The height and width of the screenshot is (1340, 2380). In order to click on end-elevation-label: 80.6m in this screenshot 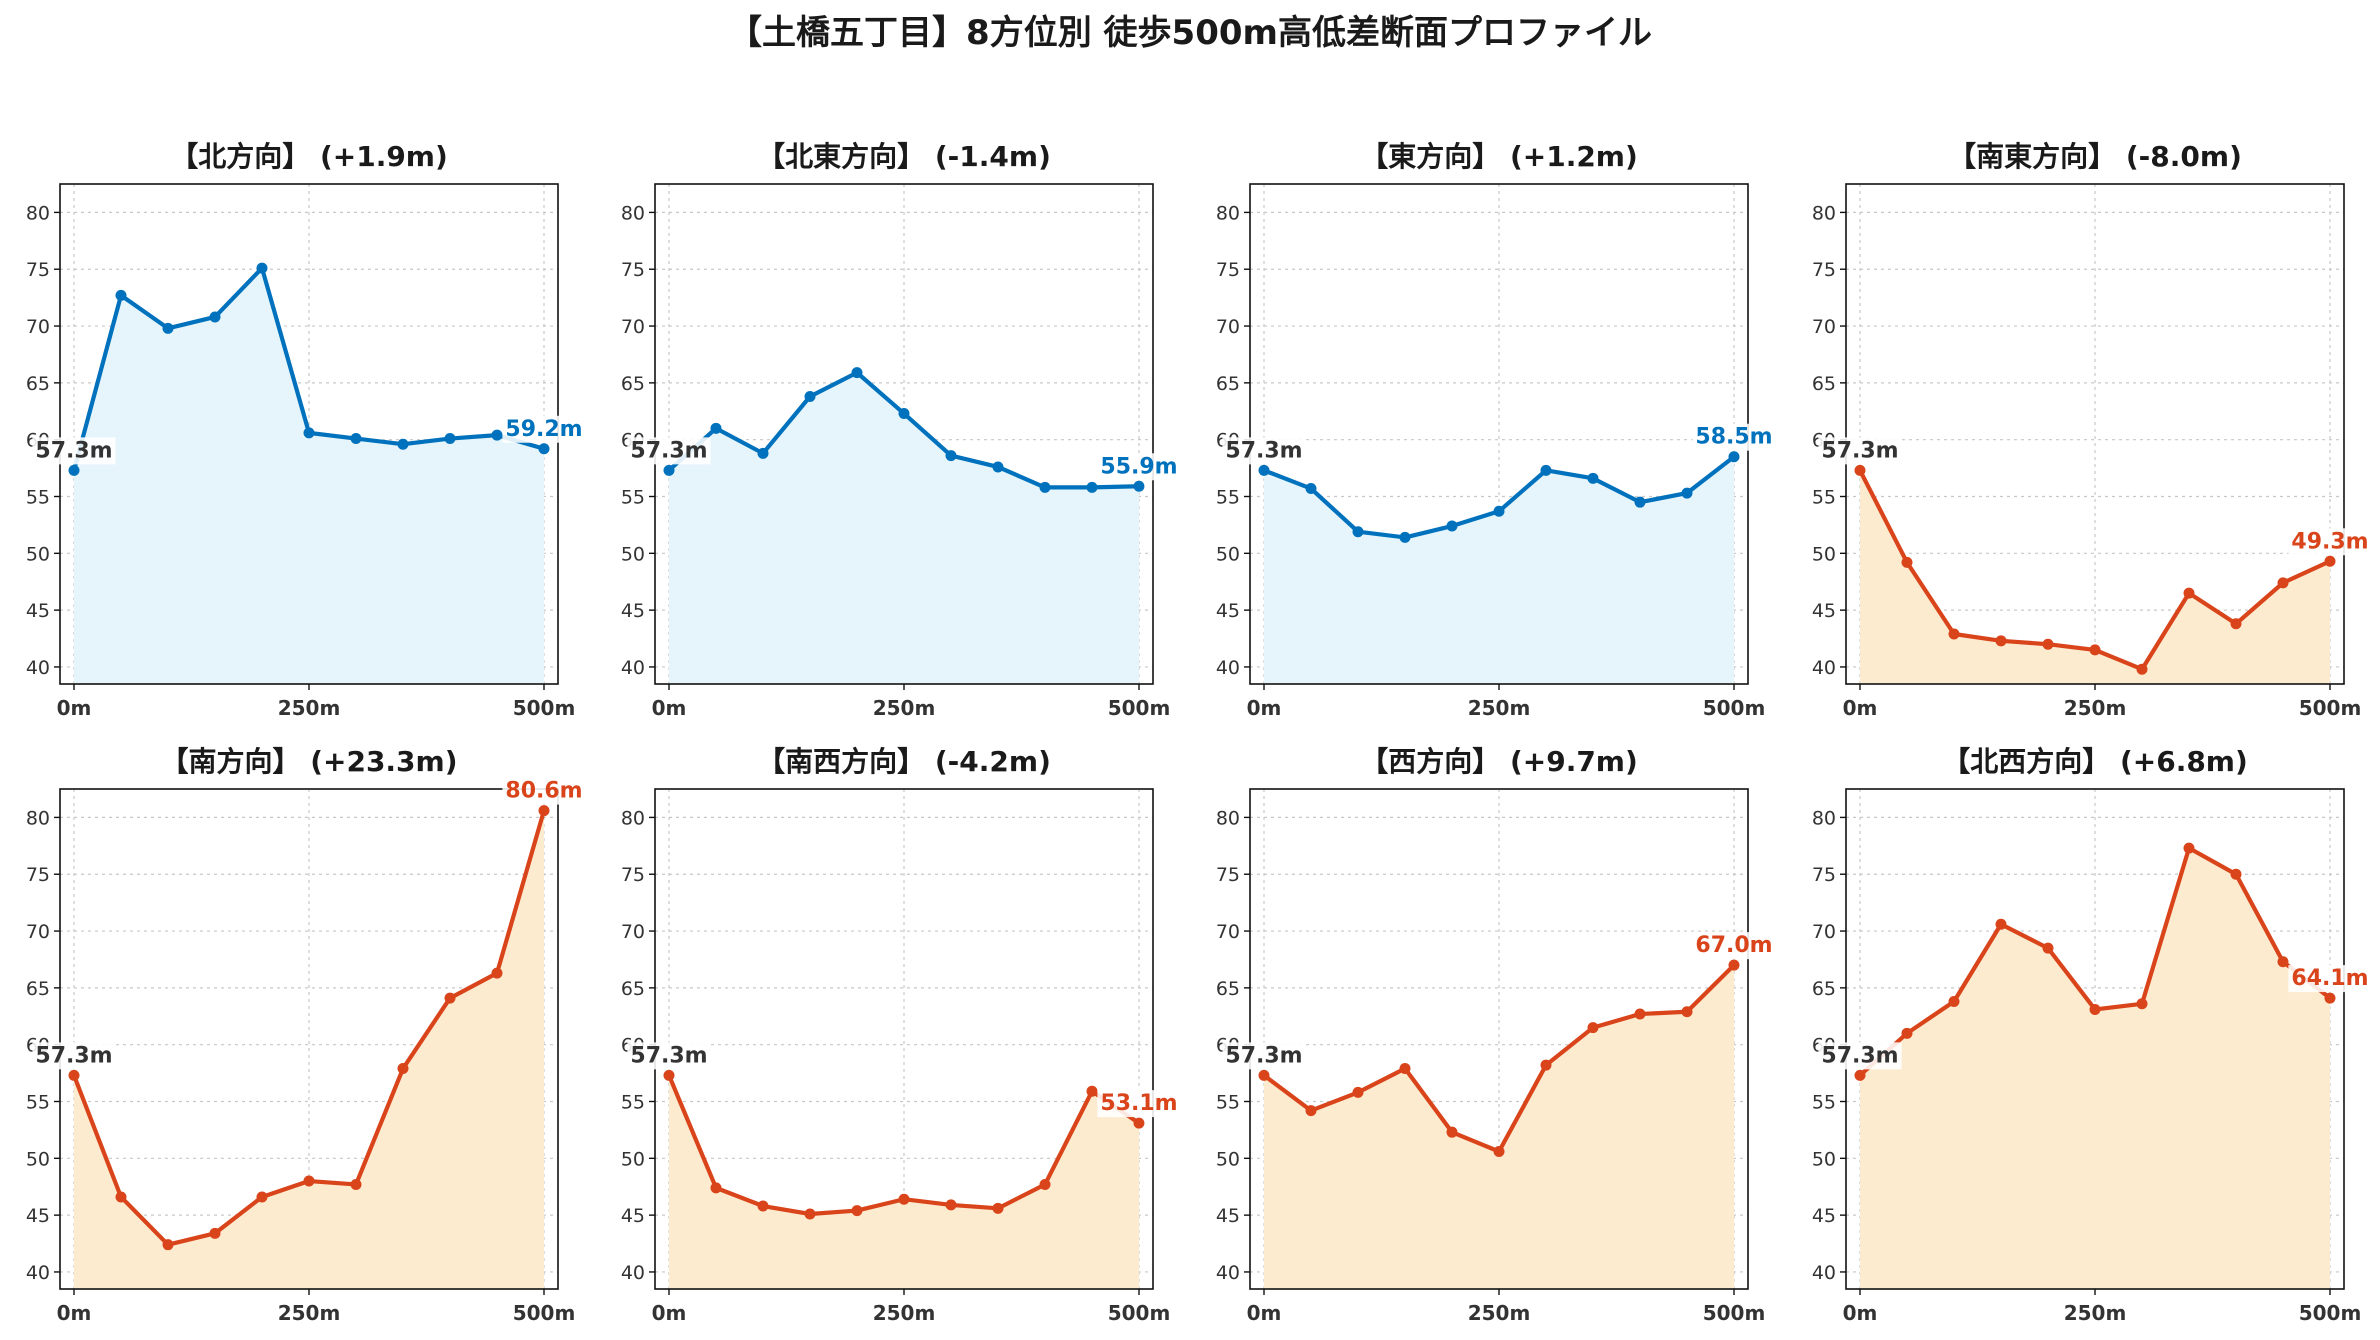, I will do `click(543, 791)`.